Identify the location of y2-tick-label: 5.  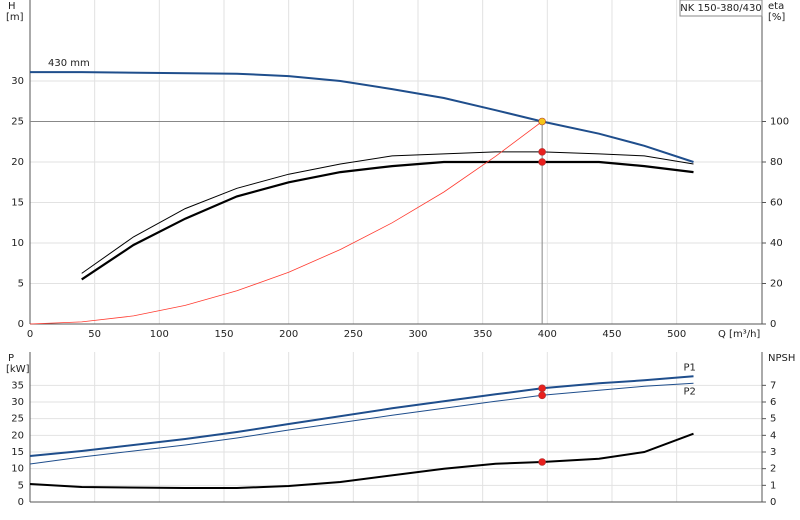
(773, 419).